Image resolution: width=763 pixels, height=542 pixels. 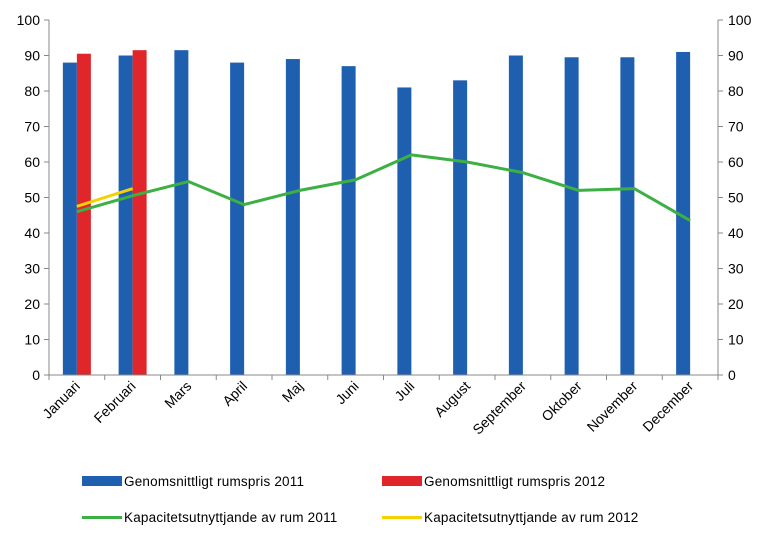 What do you see at coordinates (32, 91) in the screenshot?
I see `y-tick-label-left-80: 80` at bounding box center [32, 91].